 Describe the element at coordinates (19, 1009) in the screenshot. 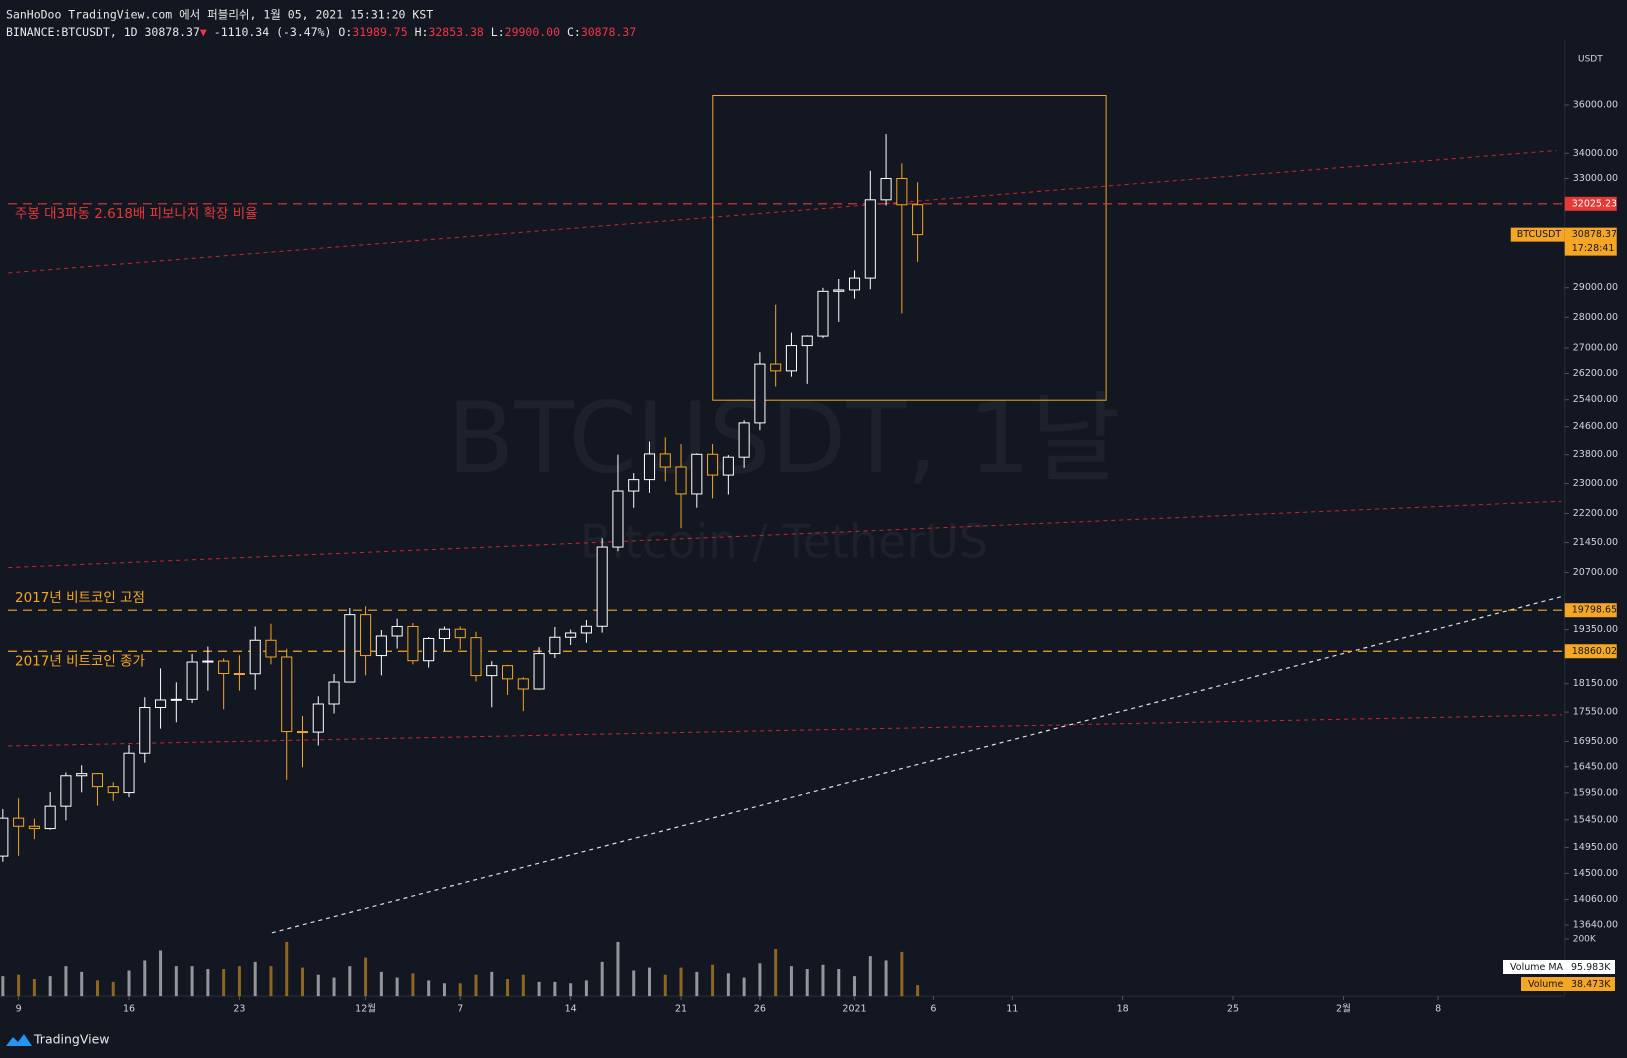

I see `x-tick-label: 9` at that location.